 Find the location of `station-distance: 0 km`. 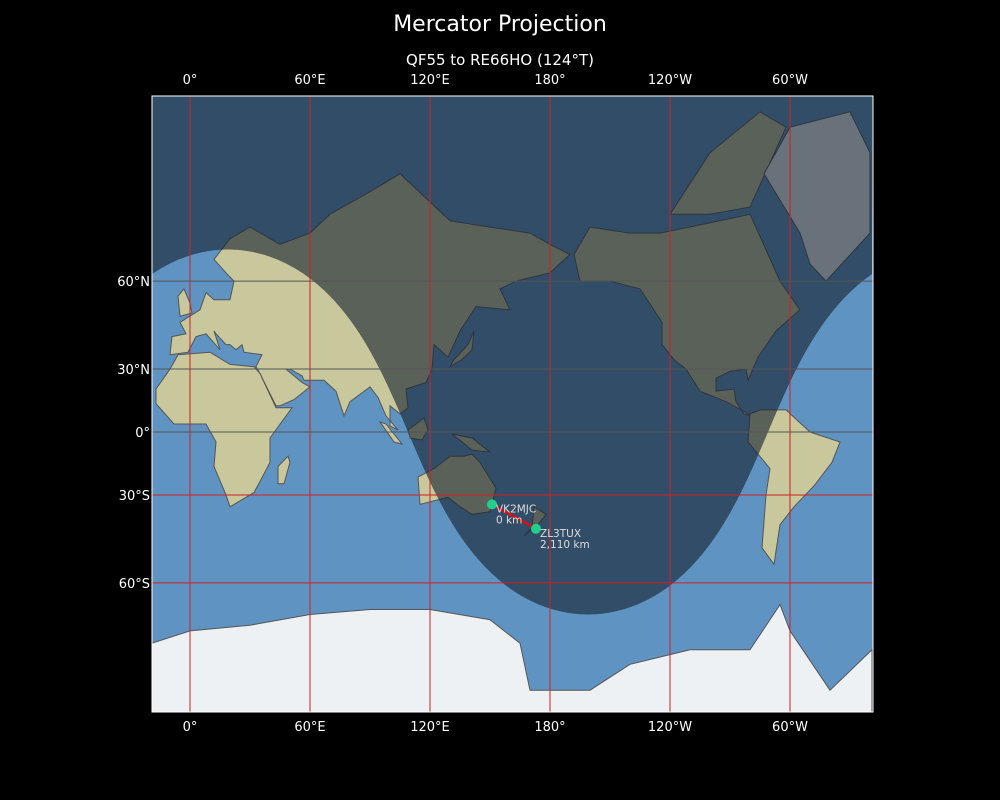

station-distance: 0 km is located at coordinates (509, 520).